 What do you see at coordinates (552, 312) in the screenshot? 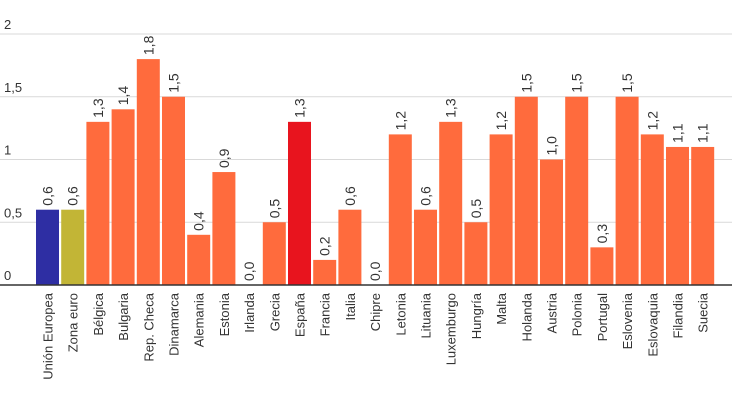
I see `x-tick-label: Austria` at bounding box center [552, 312].